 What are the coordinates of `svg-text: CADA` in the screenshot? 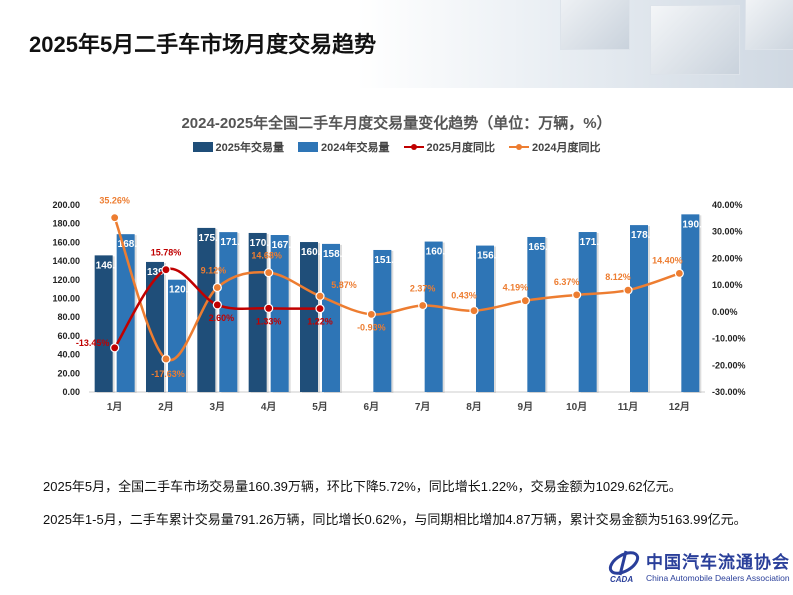 It's located at (621, 579).